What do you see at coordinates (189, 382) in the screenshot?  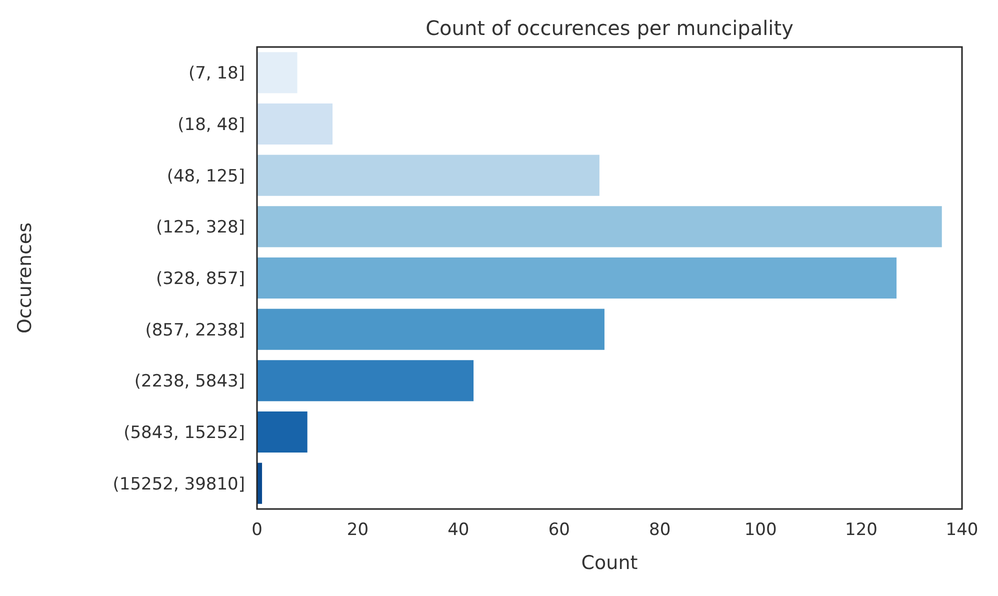 I see `y-tick-label: (2238, 5843]` at bounding box center [189, 382].